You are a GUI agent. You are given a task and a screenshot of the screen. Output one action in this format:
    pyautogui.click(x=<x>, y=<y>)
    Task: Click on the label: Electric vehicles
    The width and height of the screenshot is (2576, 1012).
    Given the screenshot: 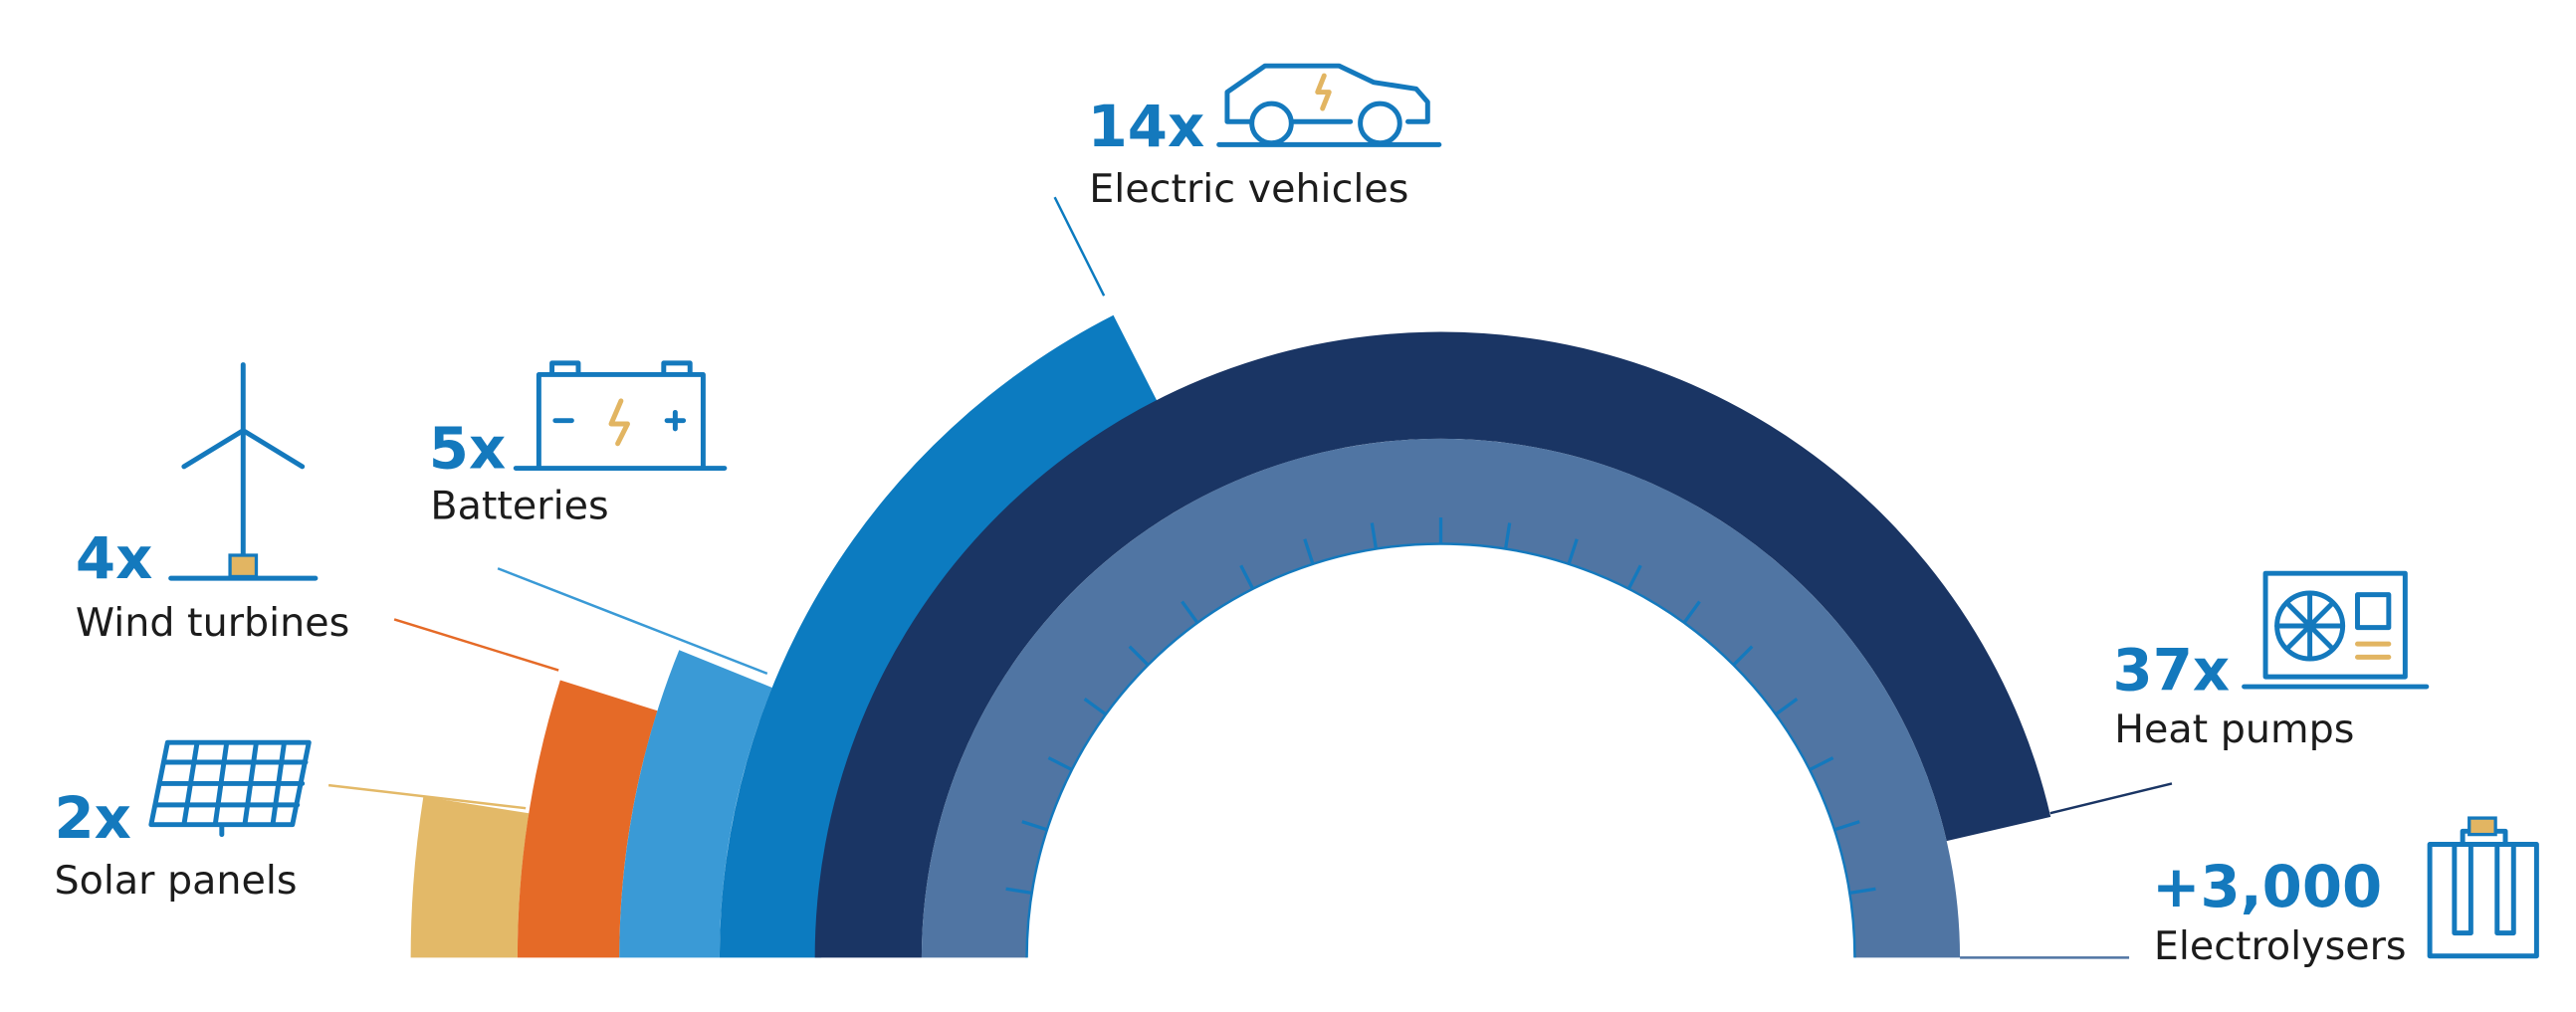 What is the action you would take?
    pyautogui.click(x=1248, y=189)
    